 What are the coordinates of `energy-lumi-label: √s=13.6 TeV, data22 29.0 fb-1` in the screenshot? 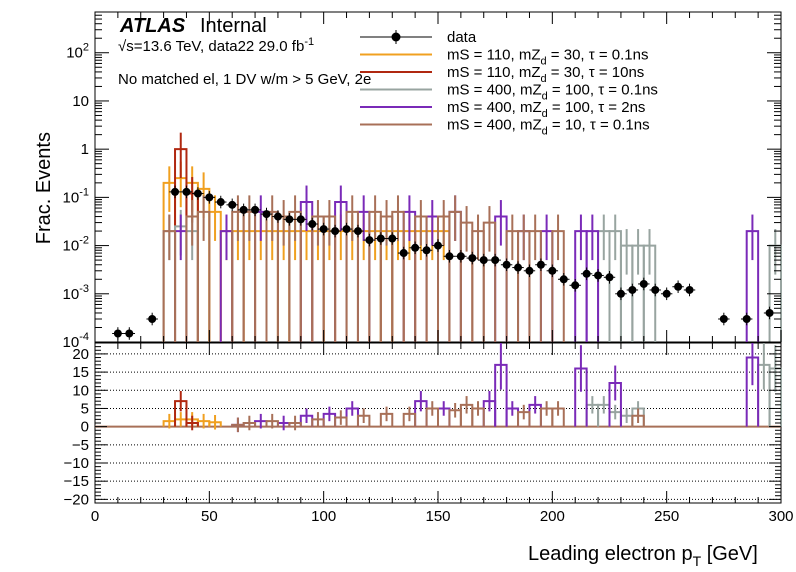 It's located at (216, 45).